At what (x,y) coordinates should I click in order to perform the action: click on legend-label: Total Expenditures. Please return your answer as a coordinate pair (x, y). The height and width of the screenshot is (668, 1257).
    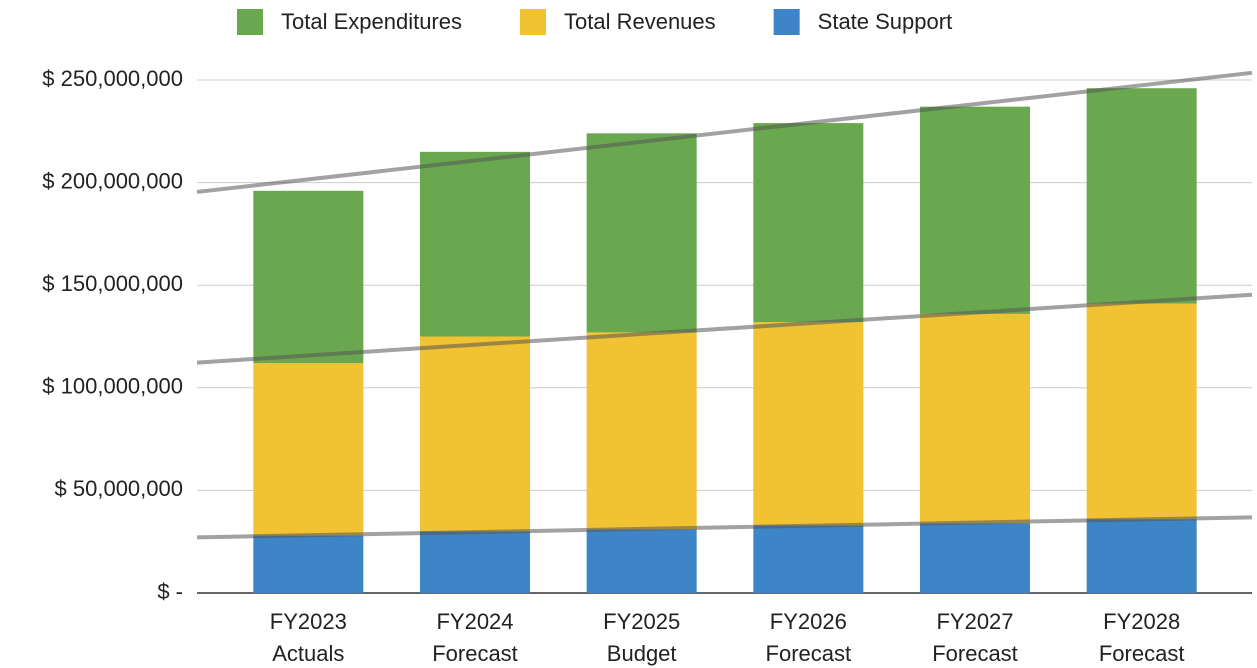
    Looking at the image, I should click on (371, 21).